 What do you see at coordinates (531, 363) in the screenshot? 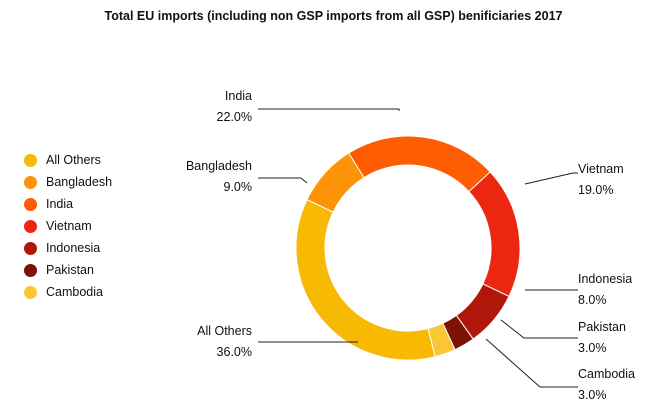
I see `leader-line-cambodia` at bounding box center [531, 363].